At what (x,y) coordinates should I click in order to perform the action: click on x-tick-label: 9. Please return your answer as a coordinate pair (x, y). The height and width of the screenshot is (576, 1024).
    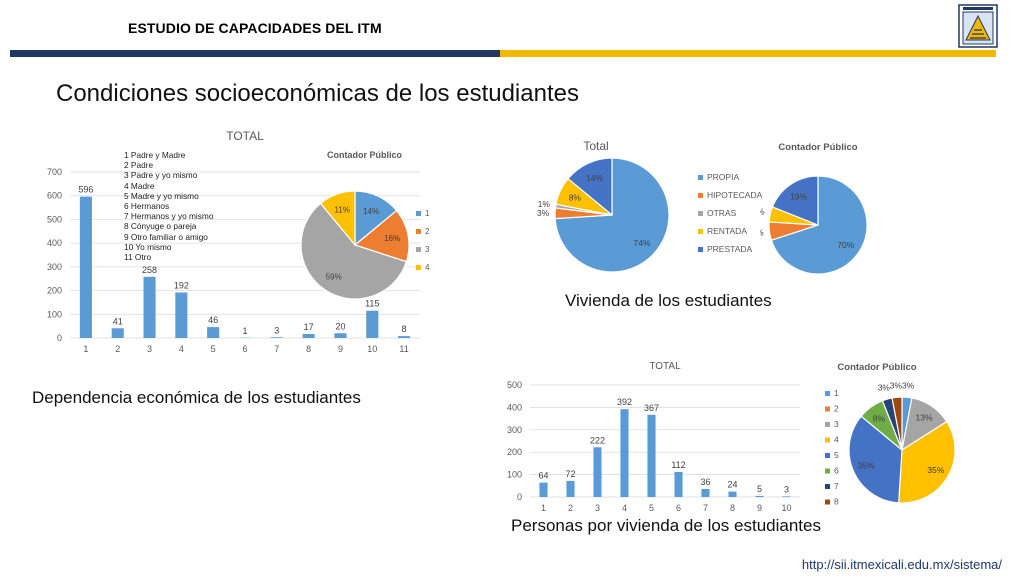
    Looking at the image, I should click on (759, 508).